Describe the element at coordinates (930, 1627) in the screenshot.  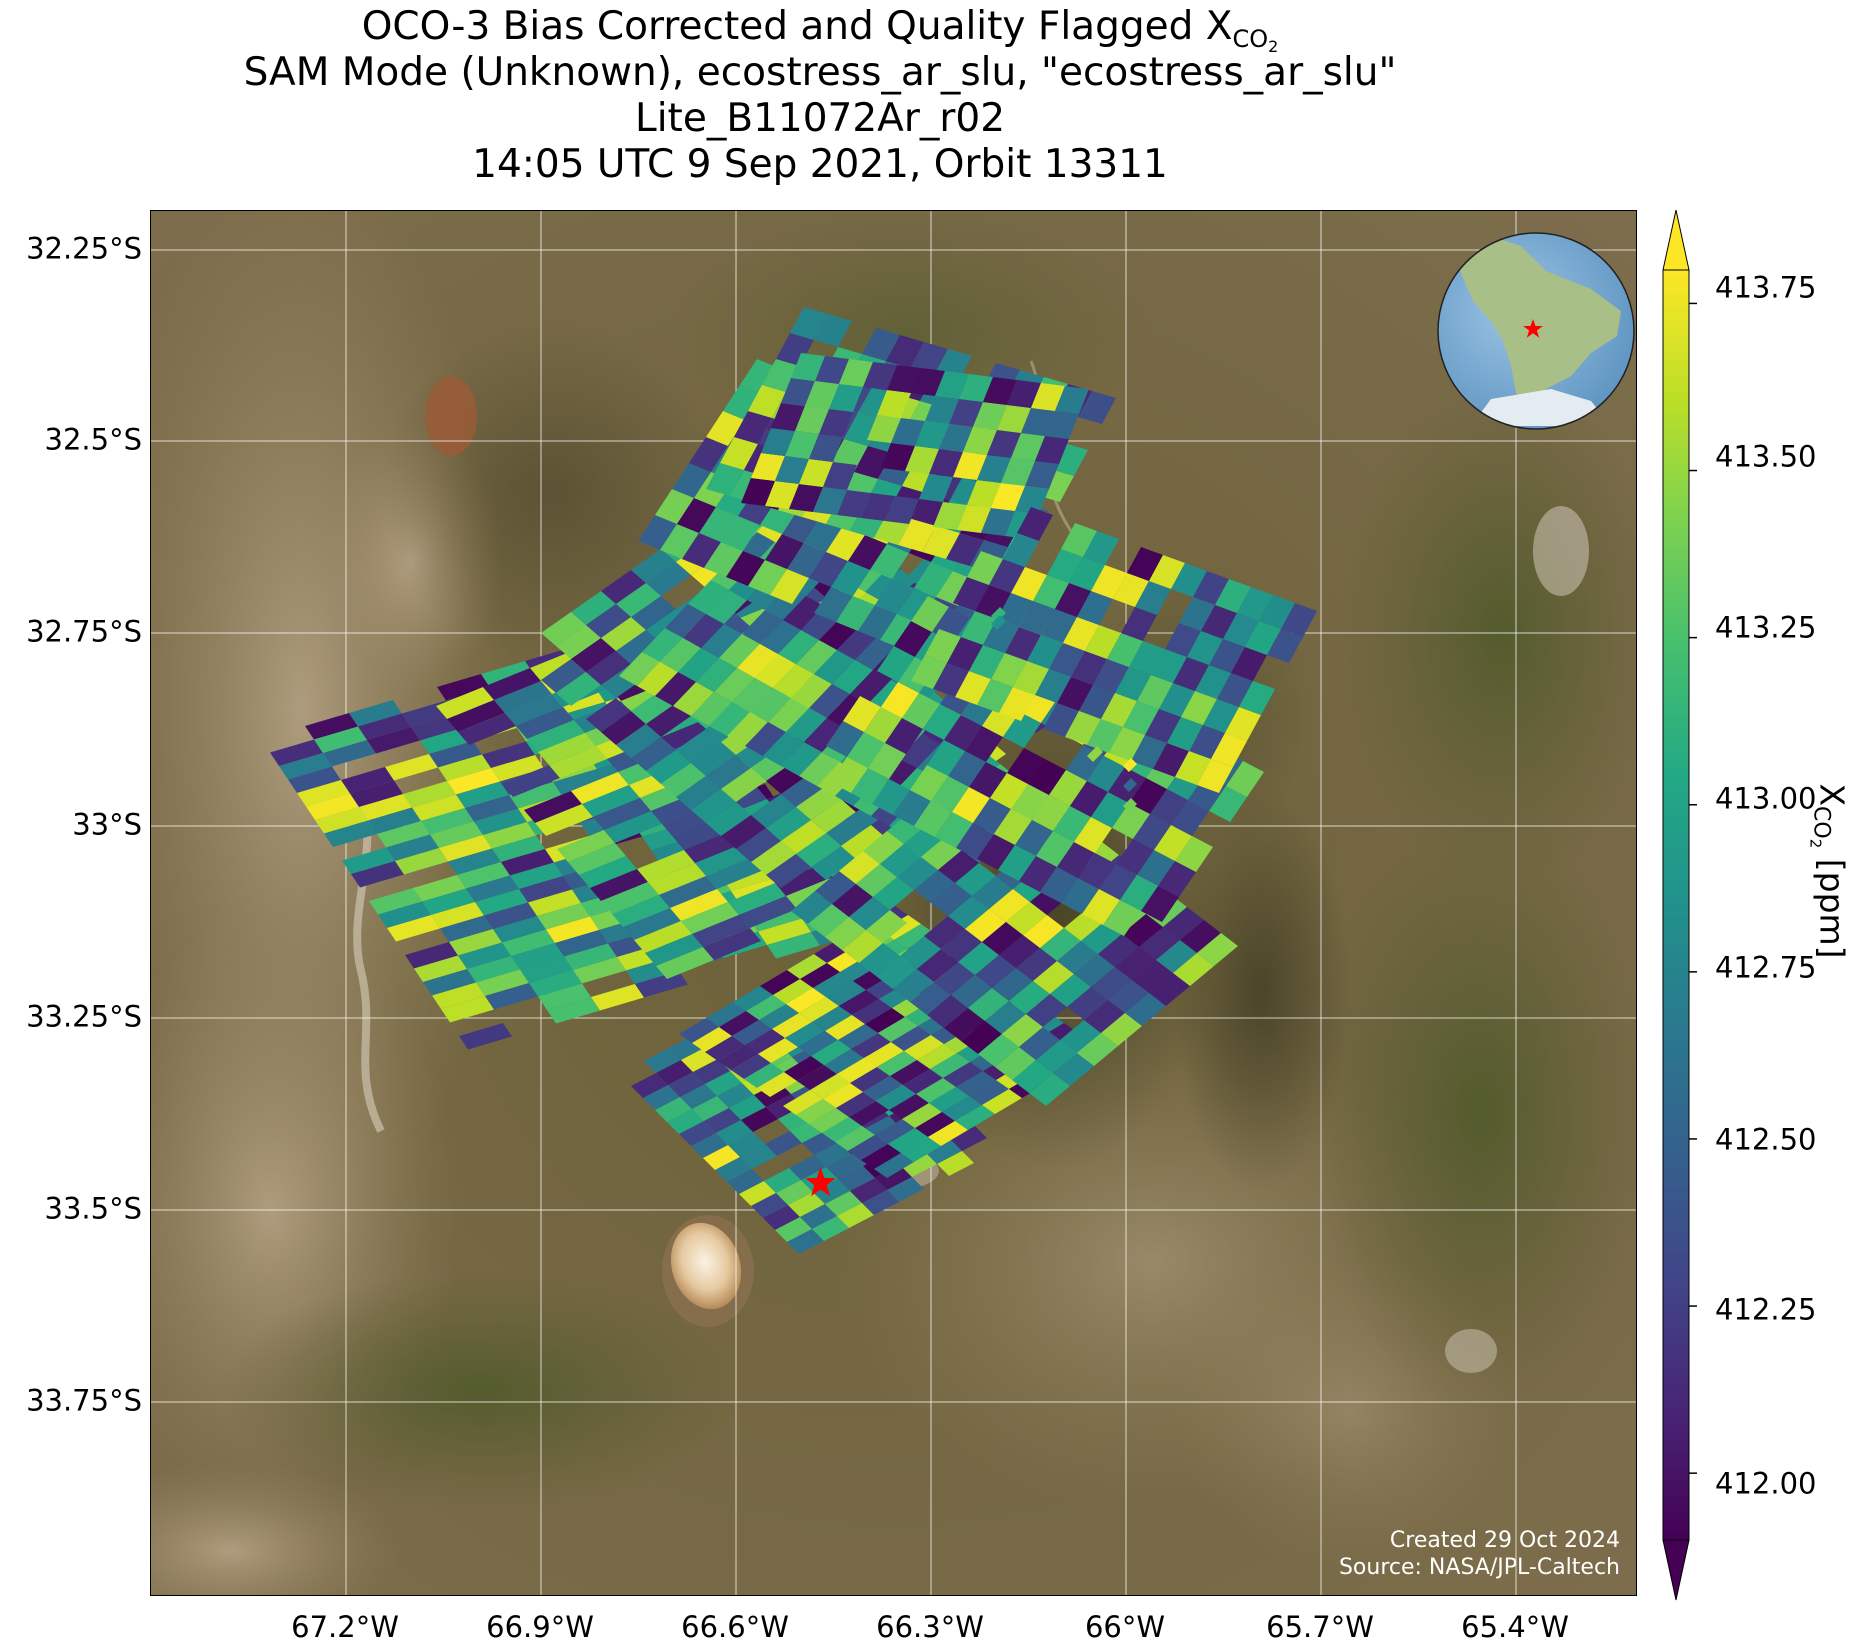
I see `lon-tick-label: 66.3°W` at that location.